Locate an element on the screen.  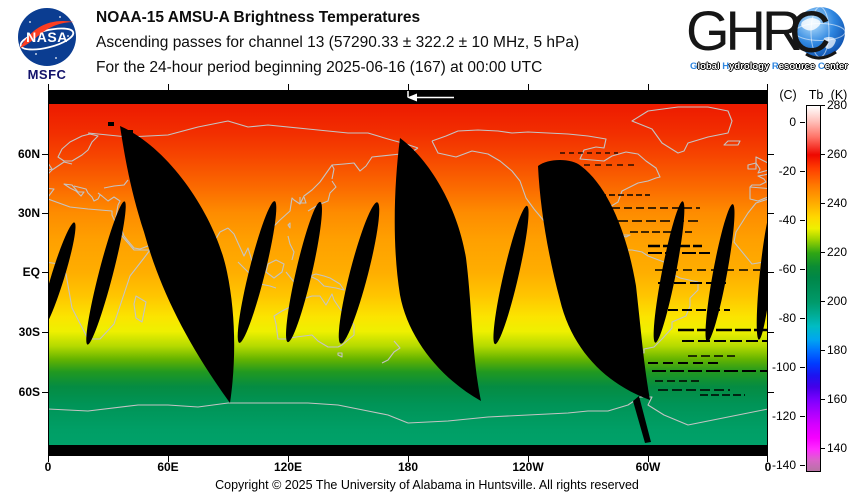
colorbar-kelvin-label: 180 is located at coordinates (837, 350).